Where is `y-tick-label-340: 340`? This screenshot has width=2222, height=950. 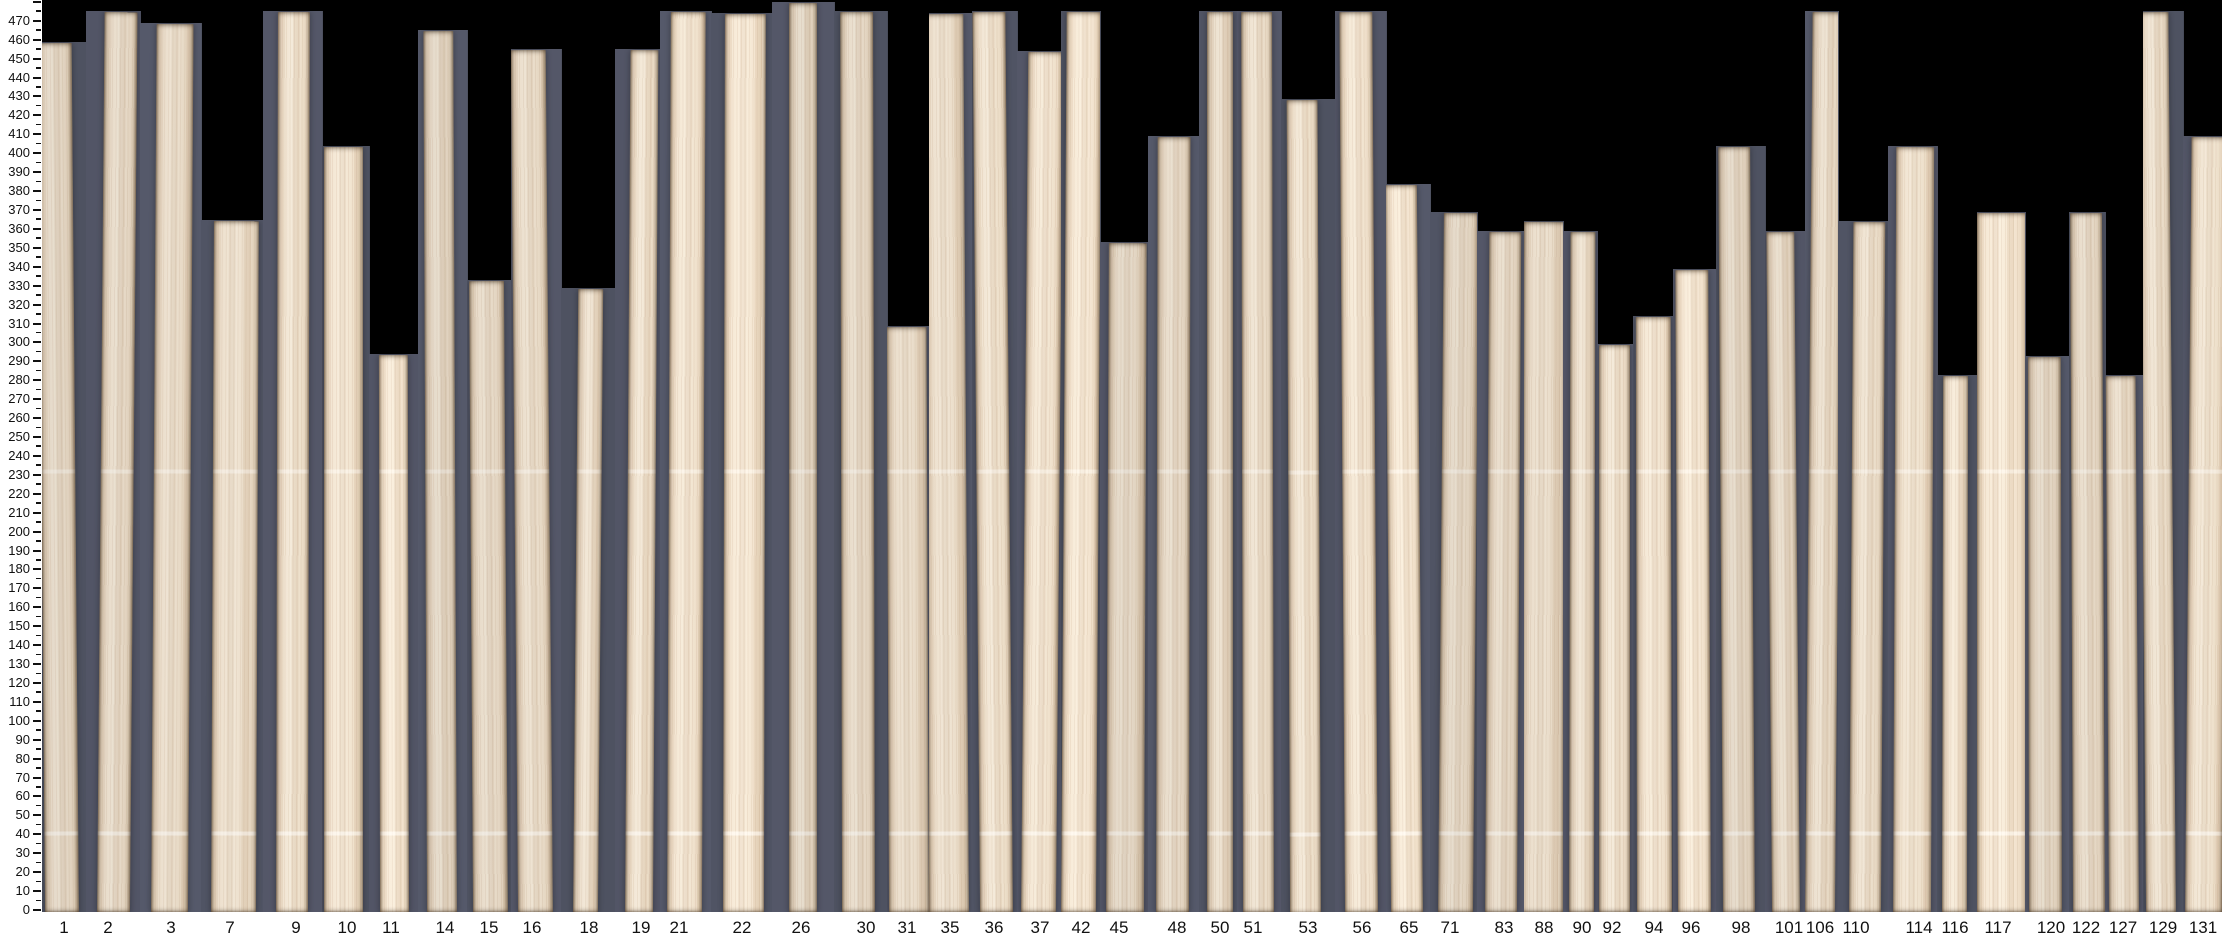
y-tick-label-340: 340 is located at coordinates (19, 266).